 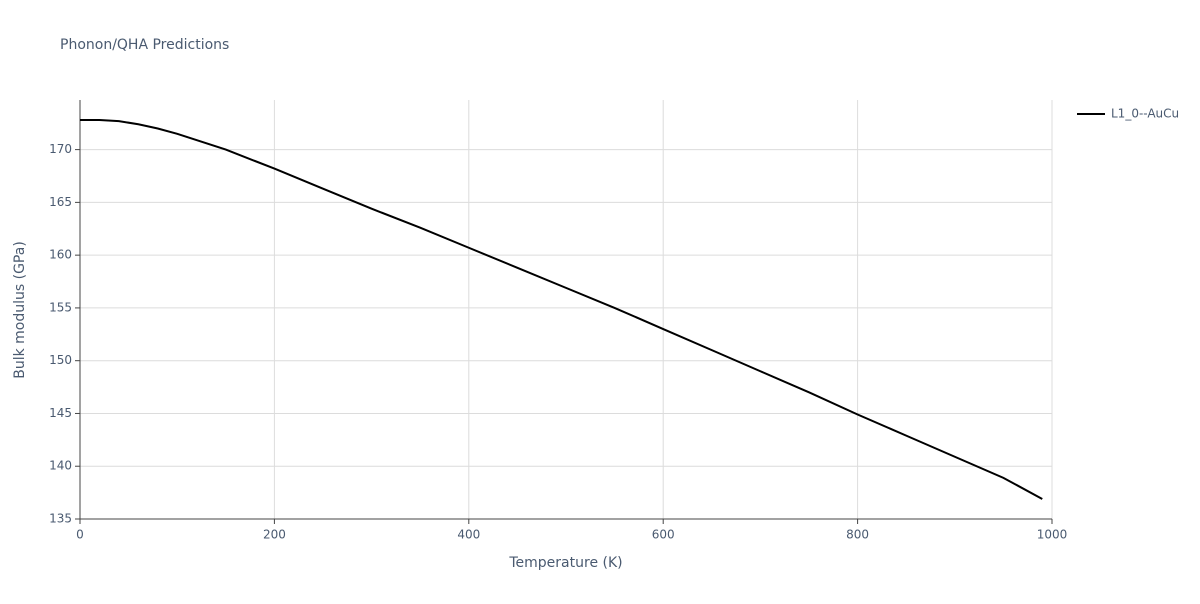 What do you see at coordinates (80, 535) in the screenshot?
I see `x-tick-label: 0` at bounding box center [80, 535].